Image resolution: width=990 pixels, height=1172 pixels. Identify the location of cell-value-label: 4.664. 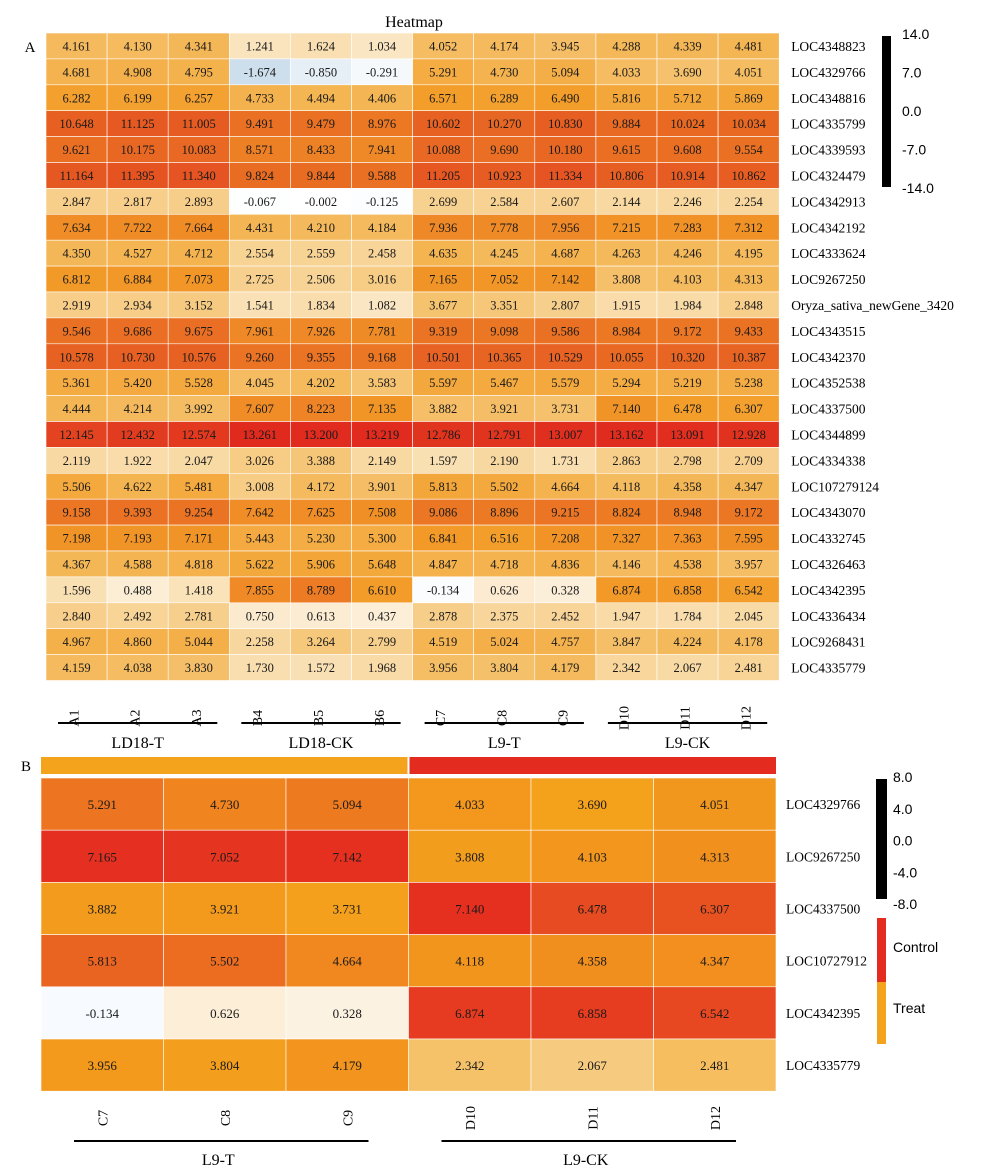
(348, 961).